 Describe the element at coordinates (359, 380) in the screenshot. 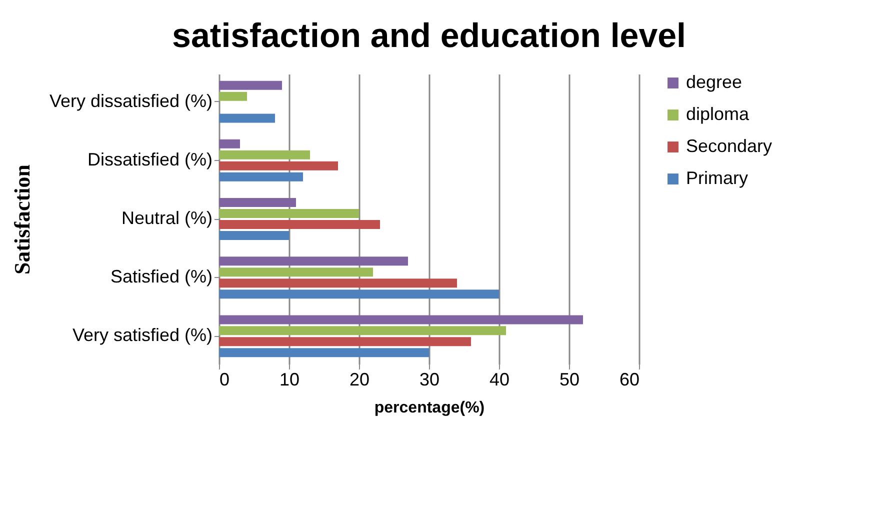

I see `x-tick-label: 20` at that location.